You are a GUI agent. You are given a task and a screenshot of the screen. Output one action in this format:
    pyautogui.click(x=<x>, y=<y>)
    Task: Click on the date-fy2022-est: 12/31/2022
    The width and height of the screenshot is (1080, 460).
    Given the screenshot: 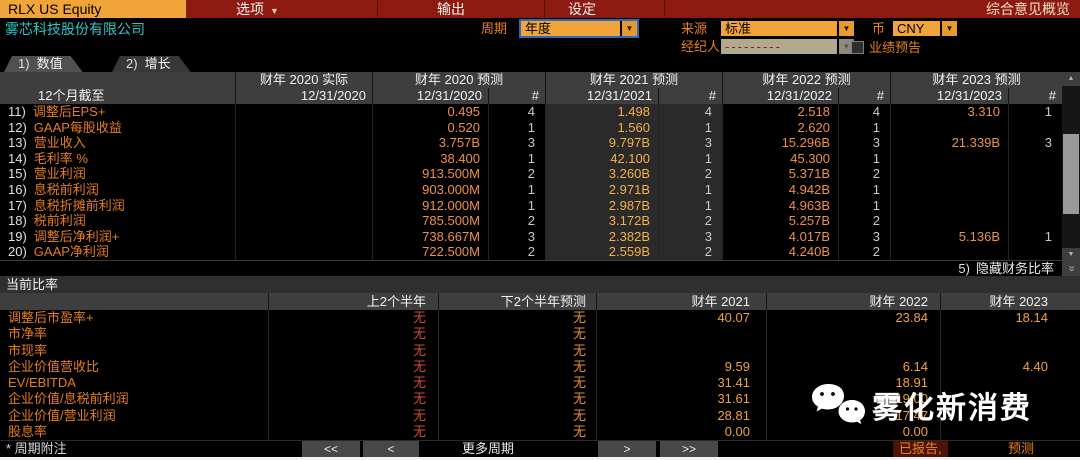 What is the action you would take?
    pyautogui.click(x=780, y=96)
    